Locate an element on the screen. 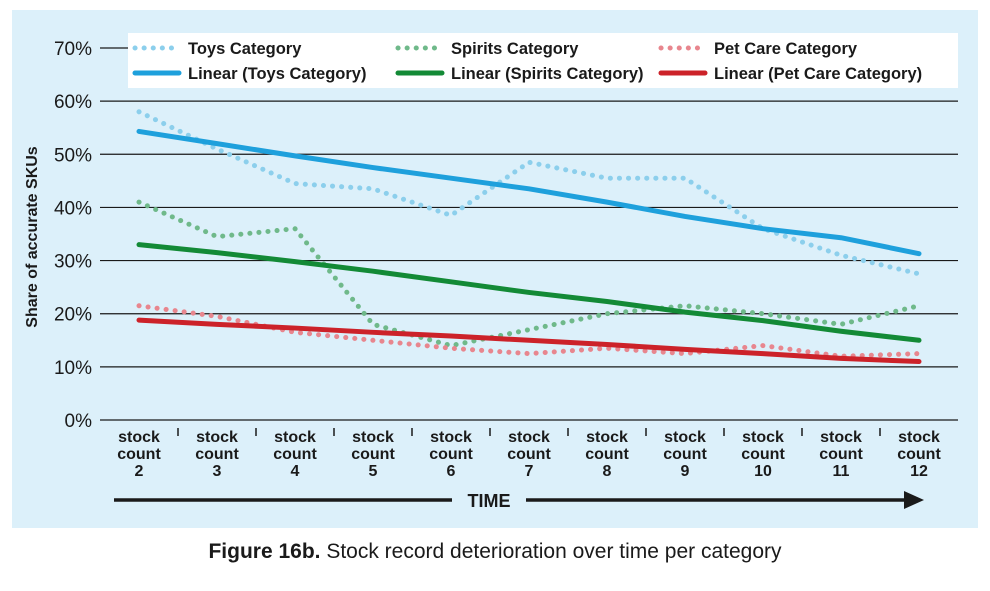 This screenshot has height=591, width=990. legend-label: Linear (Toys Category) is located at coordinates (277, 74).